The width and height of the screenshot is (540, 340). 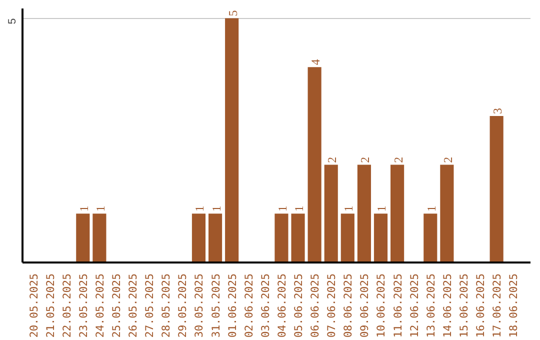 I want to click on x-tick-label: 22.05.2025, so click(x=67, y=306).